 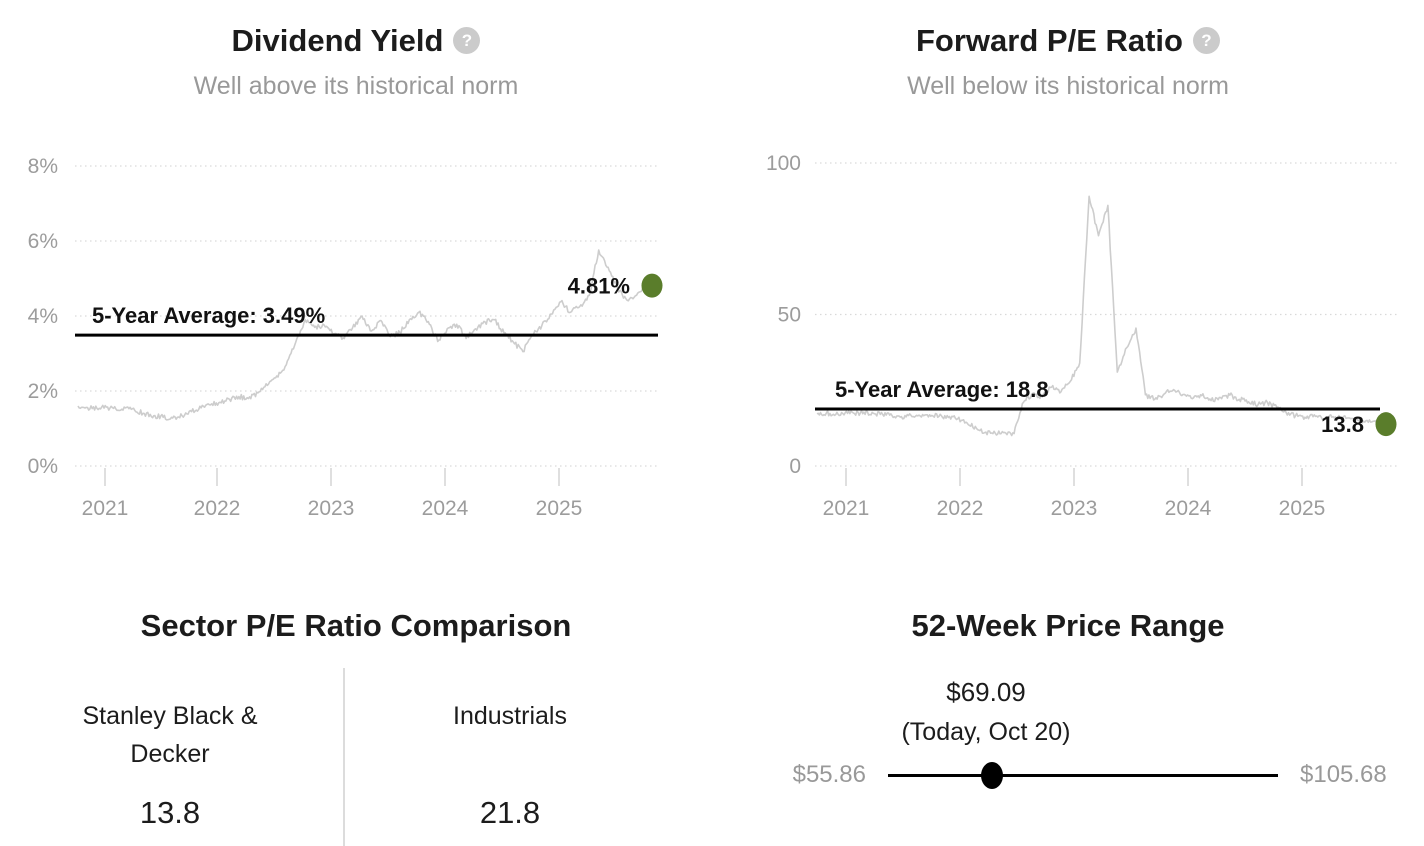 What do you see at coordinates (170, 812) in the screenshot?
I see `company-pe-value: 13.8` at bounding box center [170, 812].